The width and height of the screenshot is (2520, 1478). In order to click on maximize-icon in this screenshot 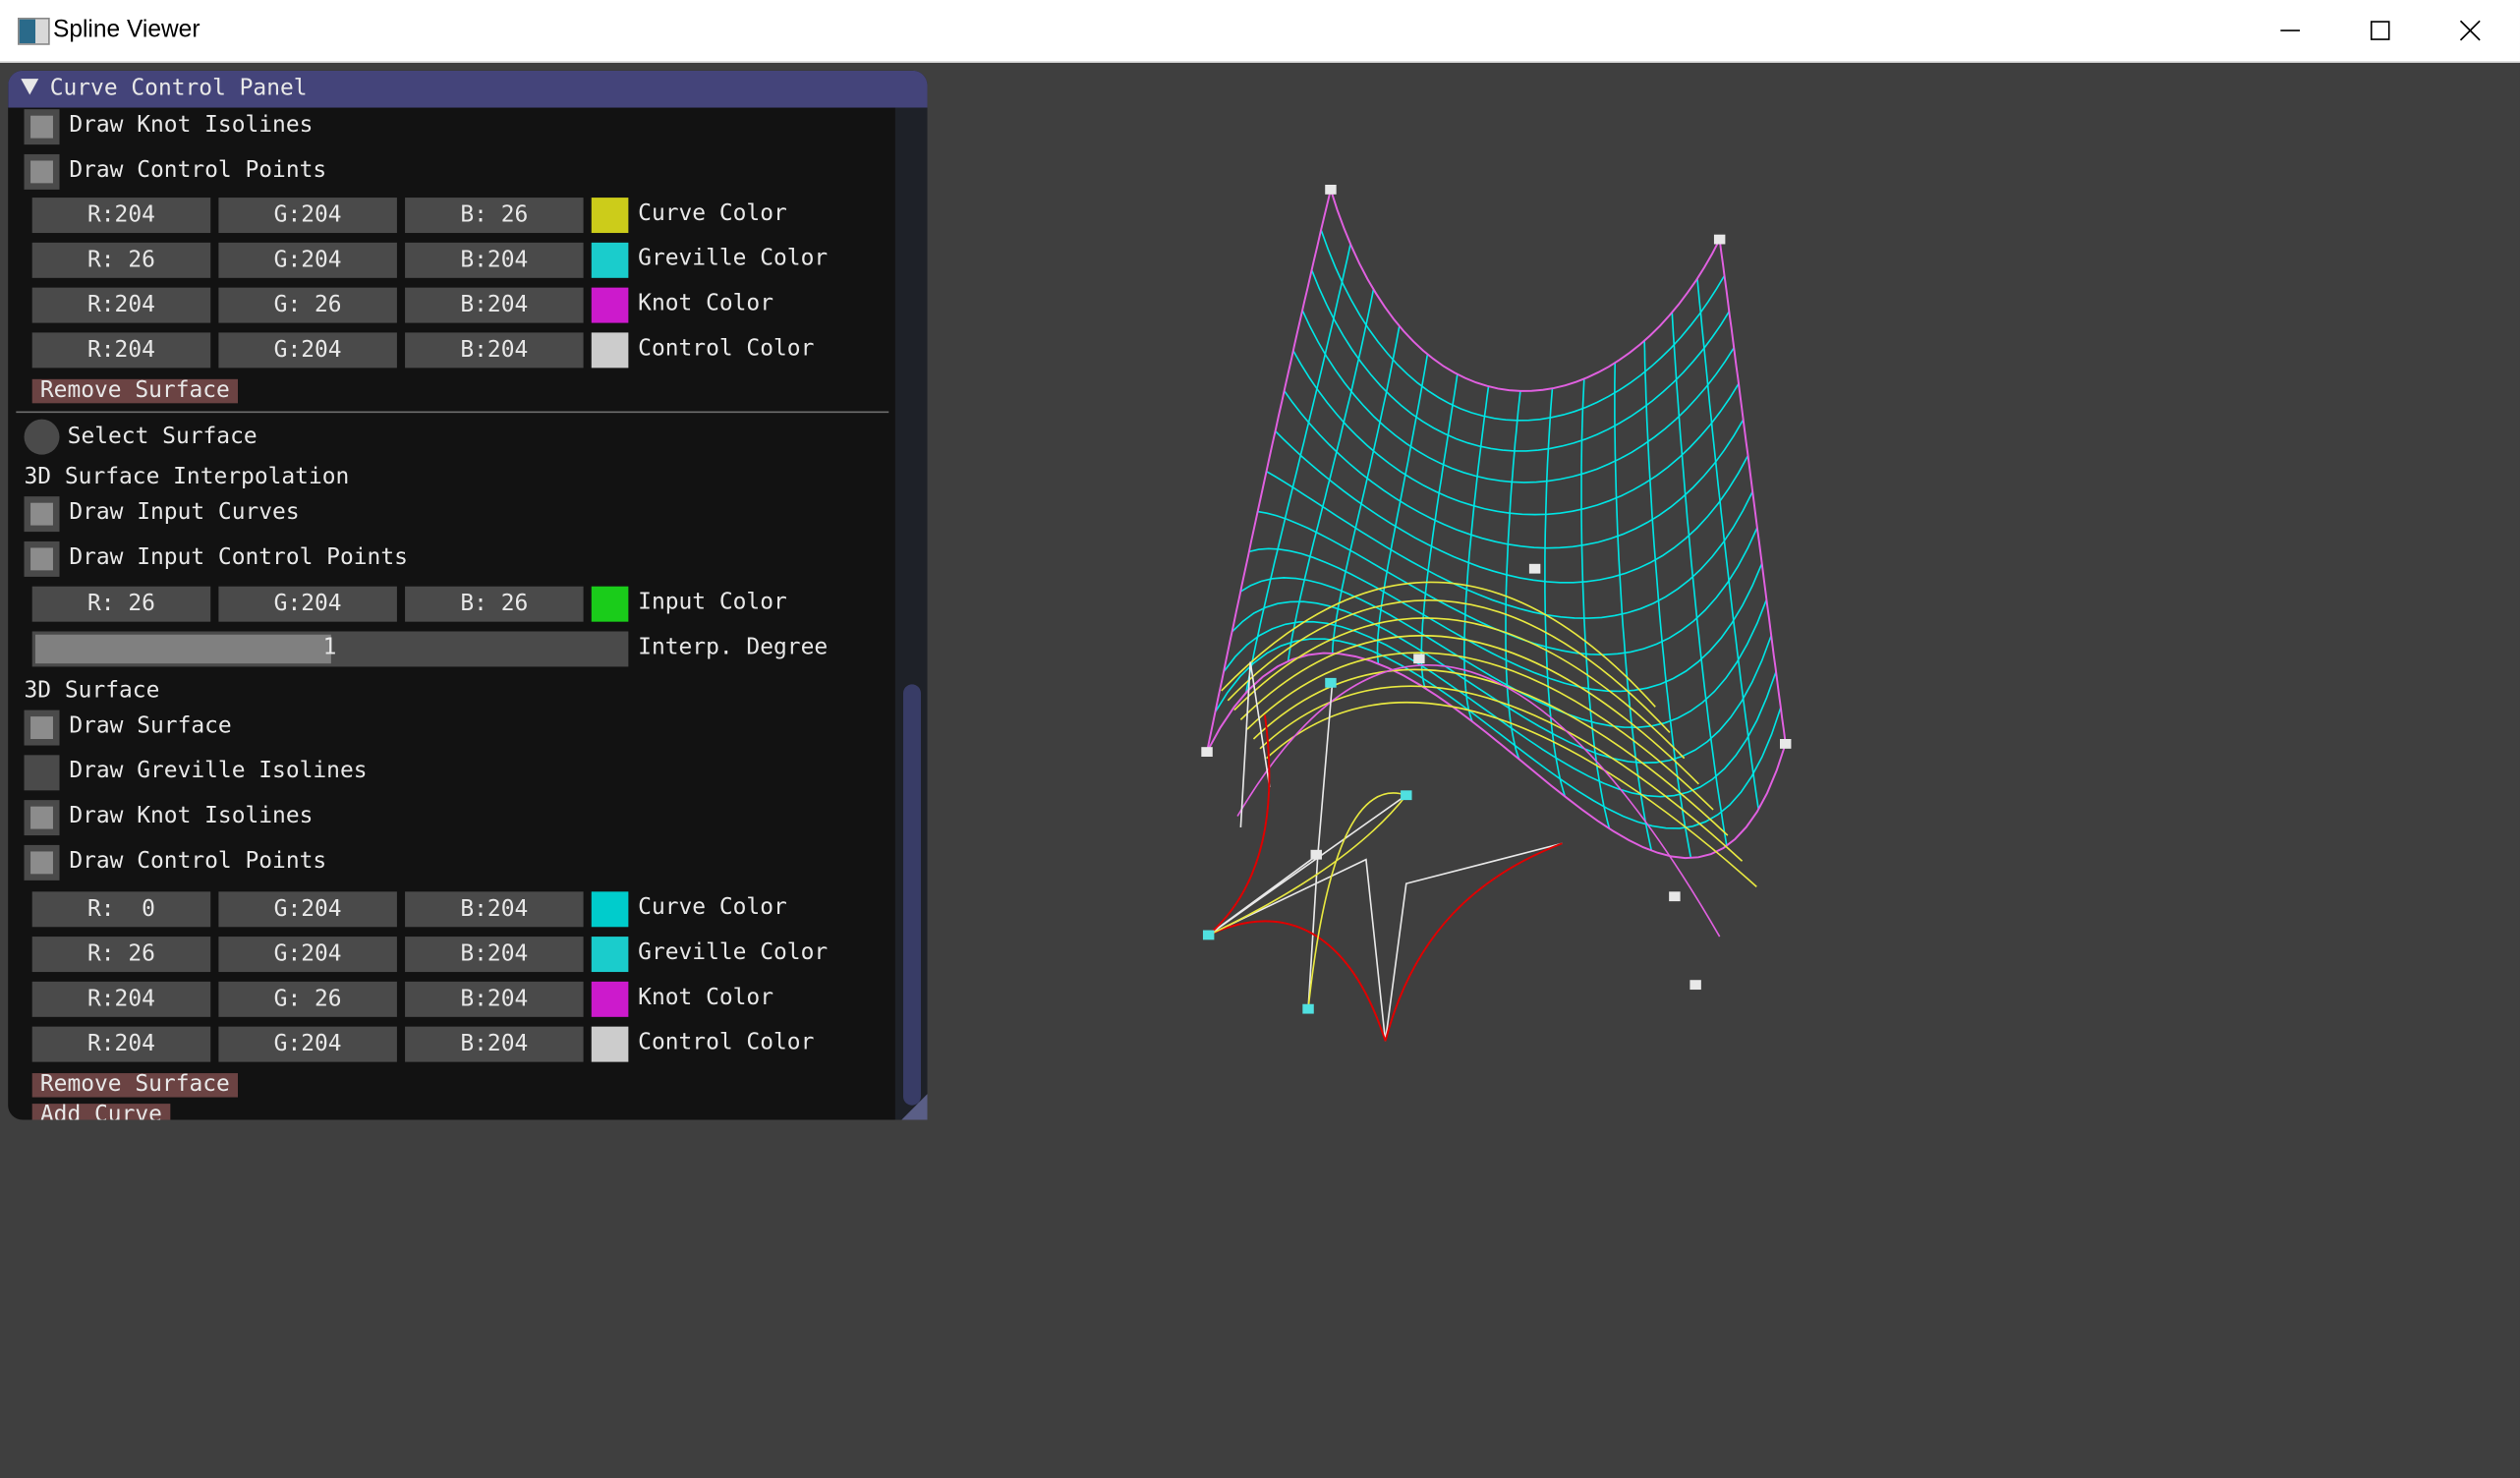, I will do `click(2380, 31)`.